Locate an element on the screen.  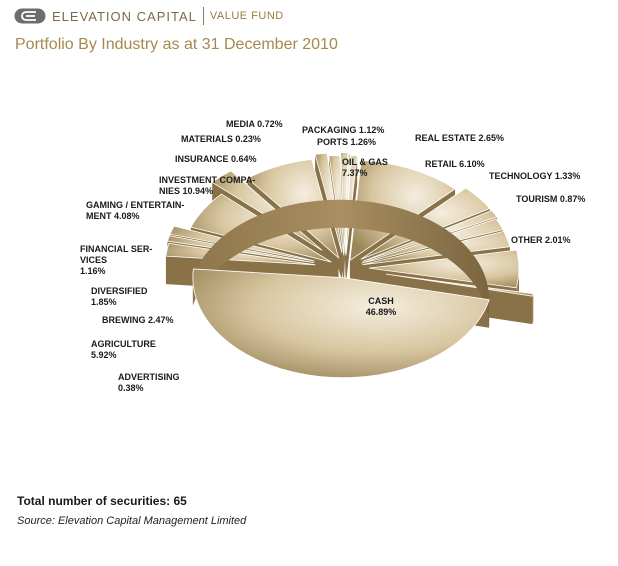
slice-label-materials: MATERIALS 0.23% is located at coordinates (221, 139).